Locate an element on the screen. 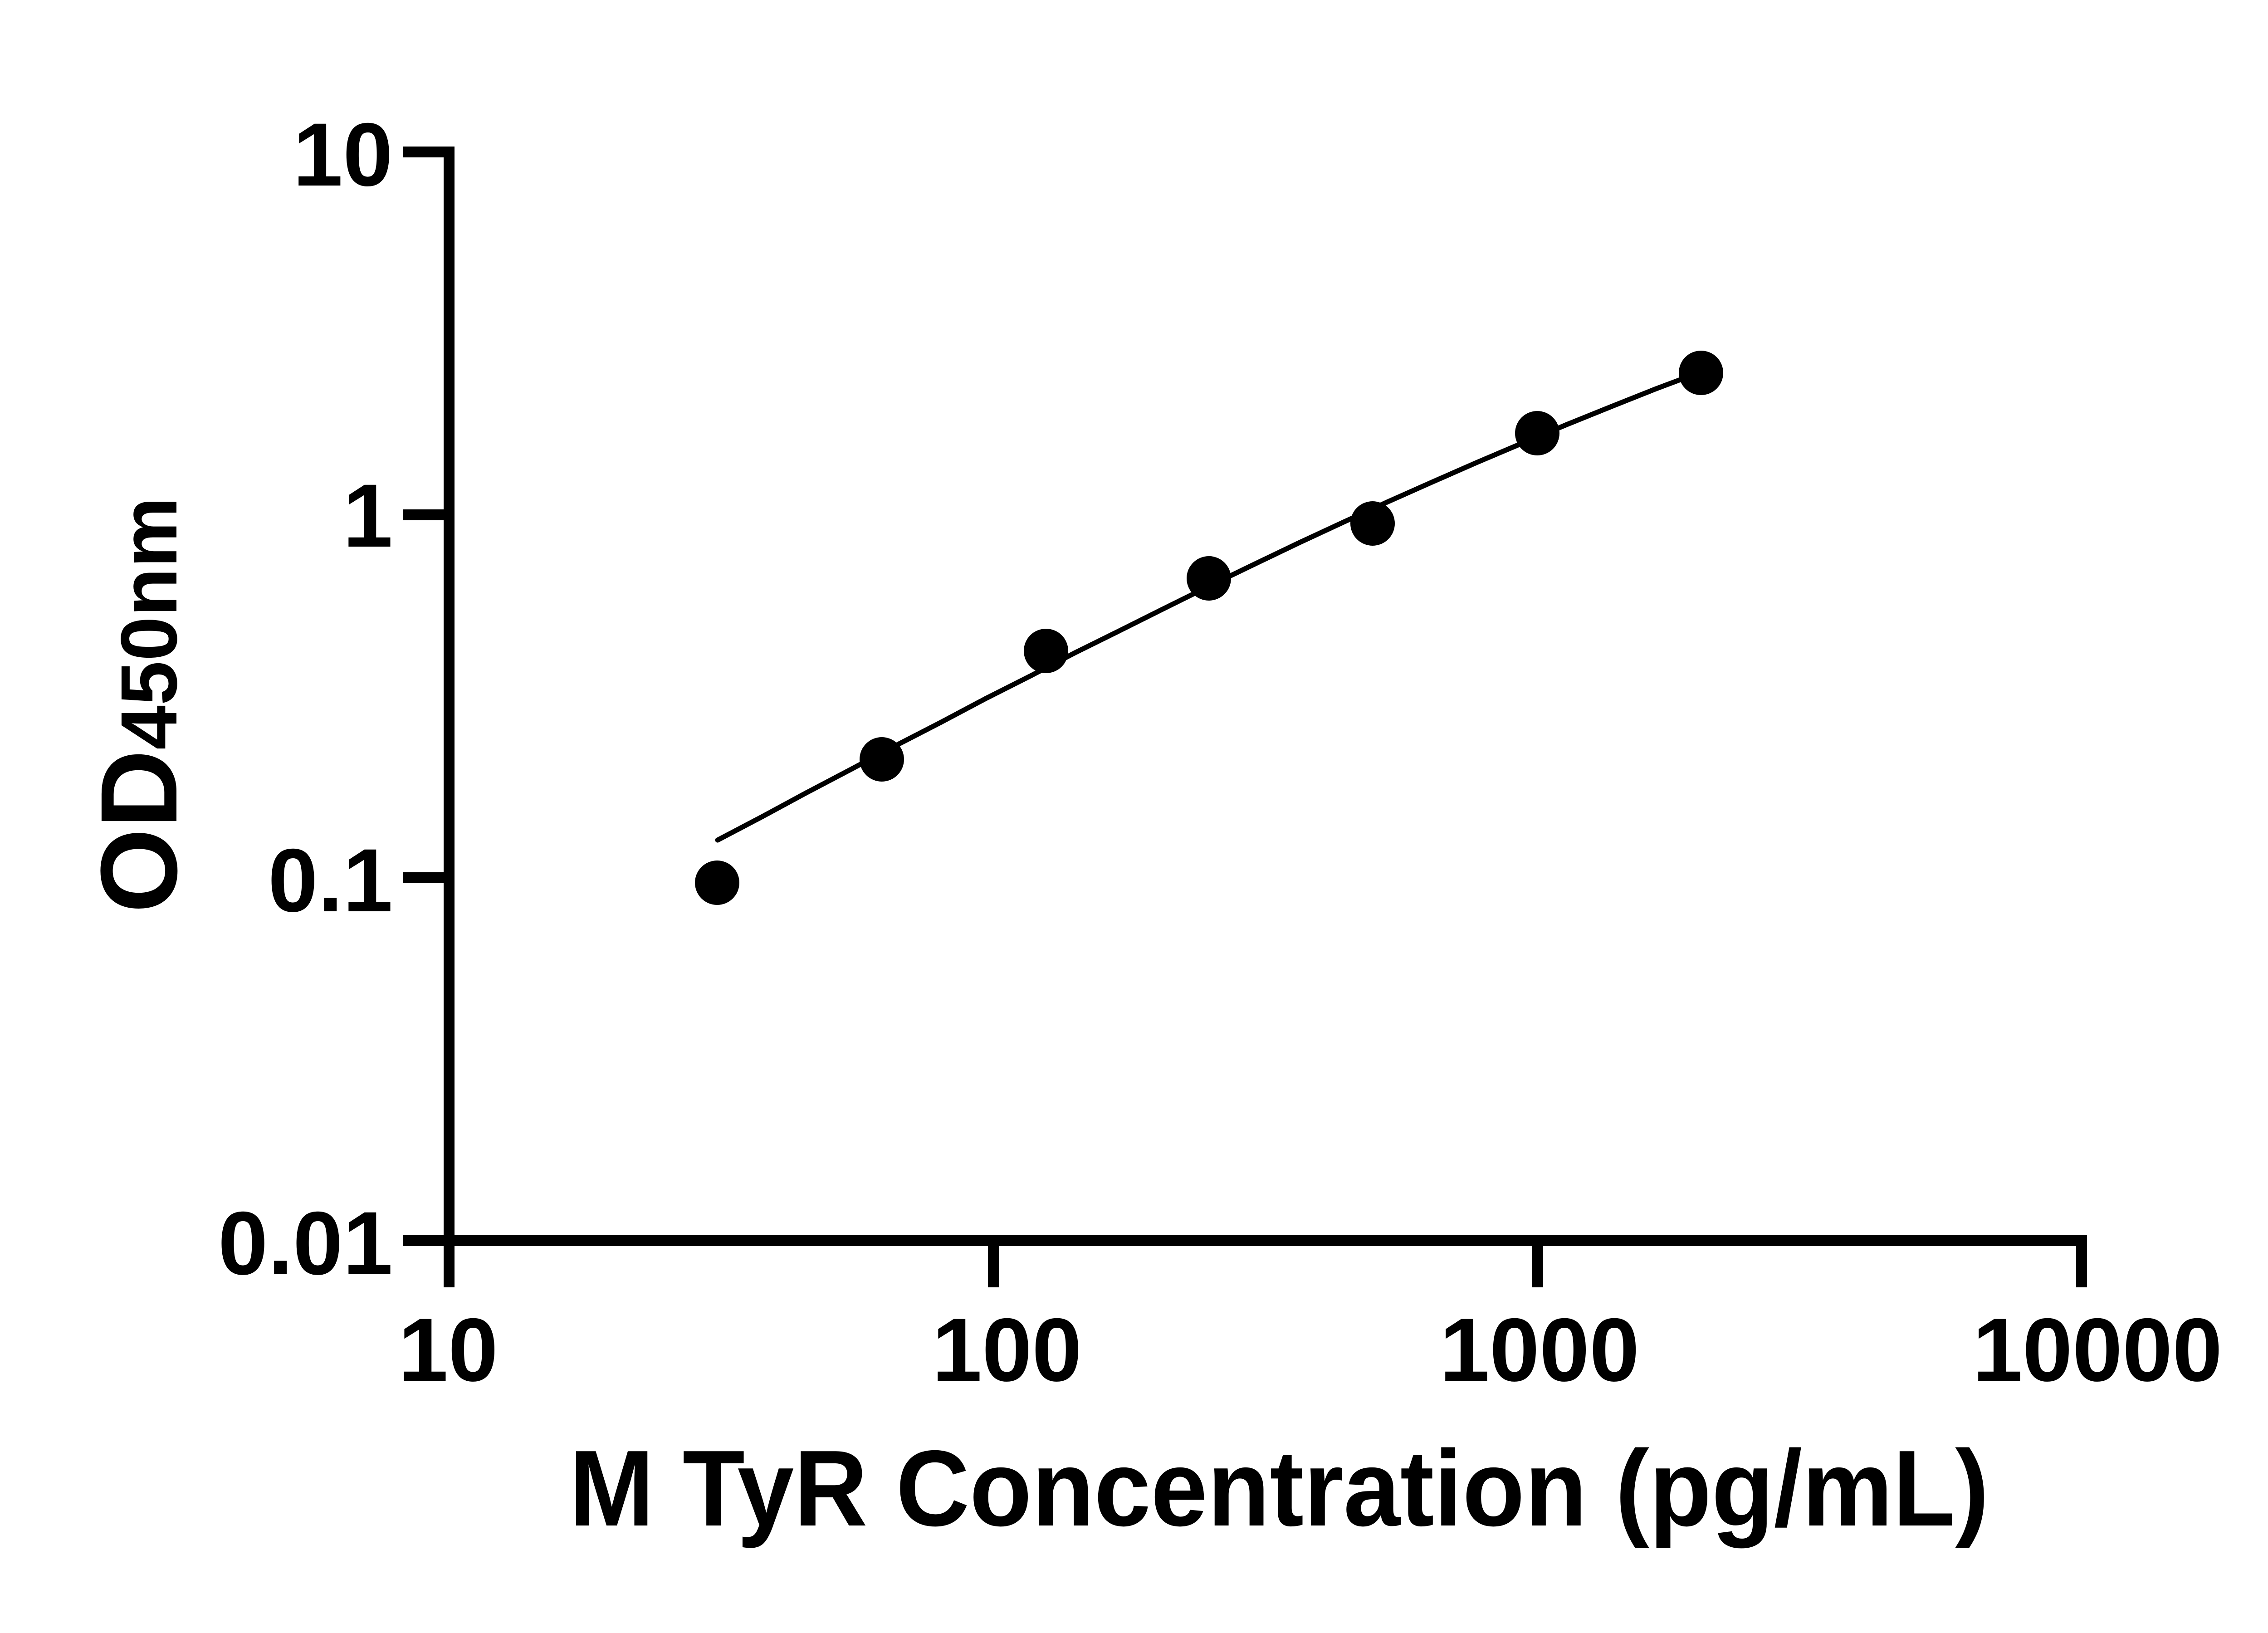 This screenshot has height=1633, width=2268. svg-text: 0.1 is located at coordinates (331, 880).